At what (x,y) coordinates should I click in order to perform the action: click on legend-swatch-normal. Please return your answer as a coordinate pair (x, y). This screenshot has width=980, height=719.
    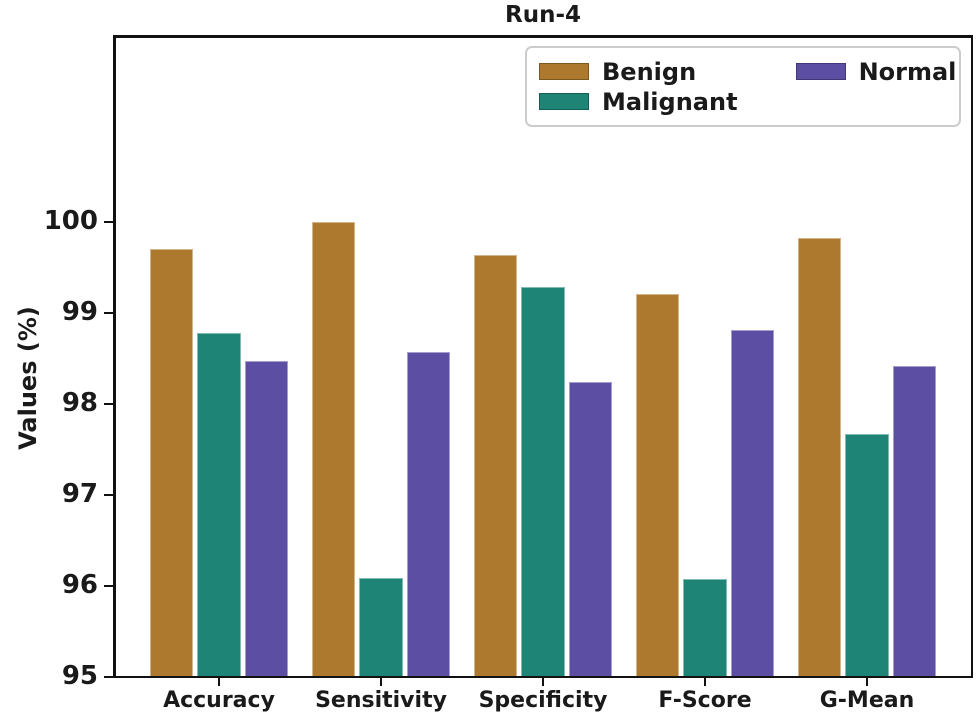
    Looking at the image, I should click on (820, 71).